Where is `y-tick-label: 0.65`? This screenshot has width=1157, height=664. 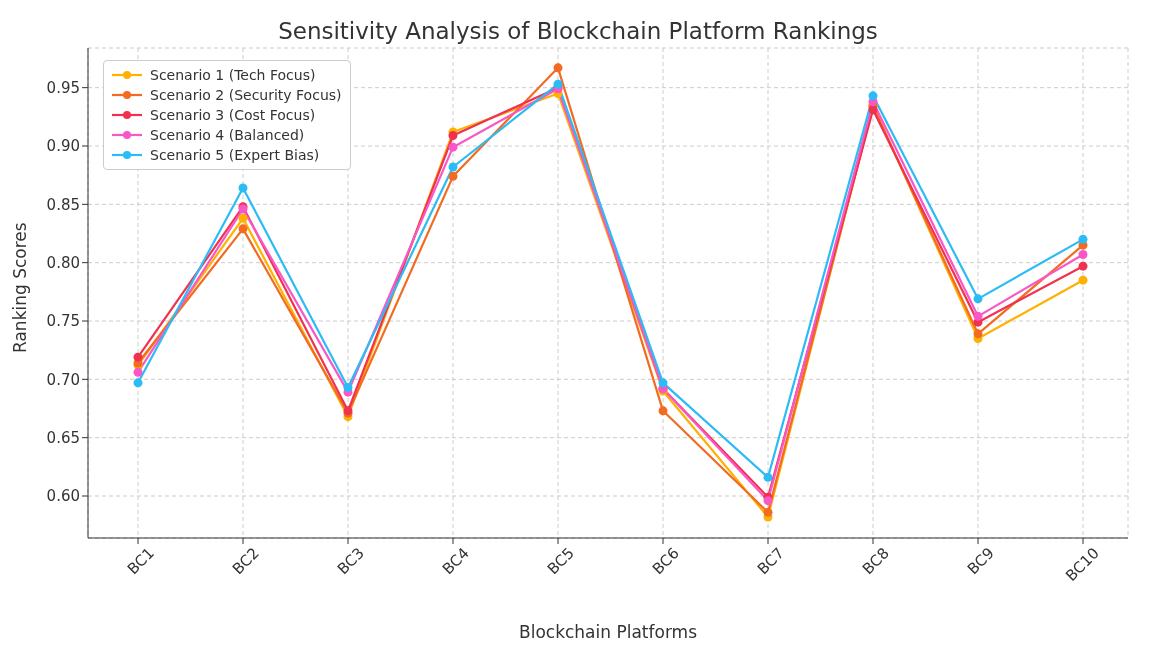
y-tick-label: 0.65 is located at coordinates (63, 437).